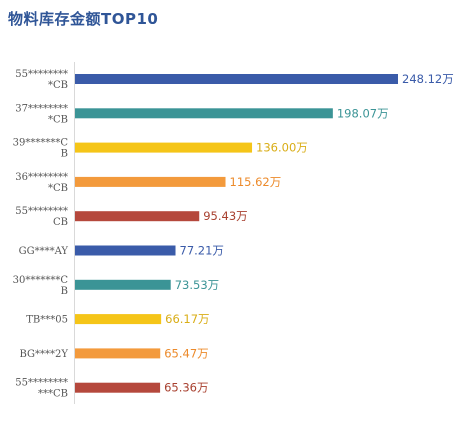 This screenshot has width=456, height=432. What do you see at coordinates (202, 251) in the screenshot?
I see `value-label-6: 77.21万` at bounding box center [202, 251].